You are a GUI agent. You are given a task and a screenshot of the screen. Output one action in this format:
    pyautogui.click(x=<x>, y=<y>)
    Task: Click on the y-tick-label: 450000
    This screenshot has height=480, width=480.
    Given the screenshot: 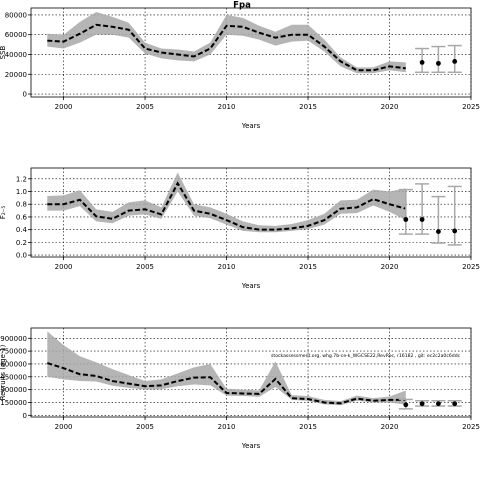 What is the action you would take?
    pyautogui.click(x=13, y=377)
    